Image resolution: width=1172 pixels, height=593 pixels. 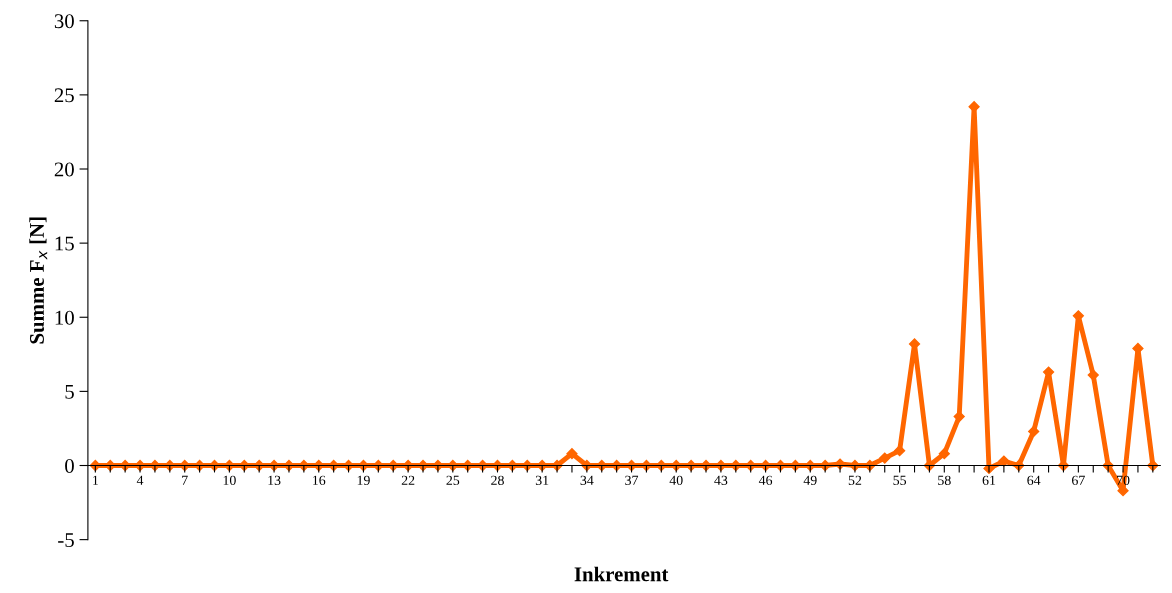 I want to click on x-tick-label: 19, so click(x=363, y=480).